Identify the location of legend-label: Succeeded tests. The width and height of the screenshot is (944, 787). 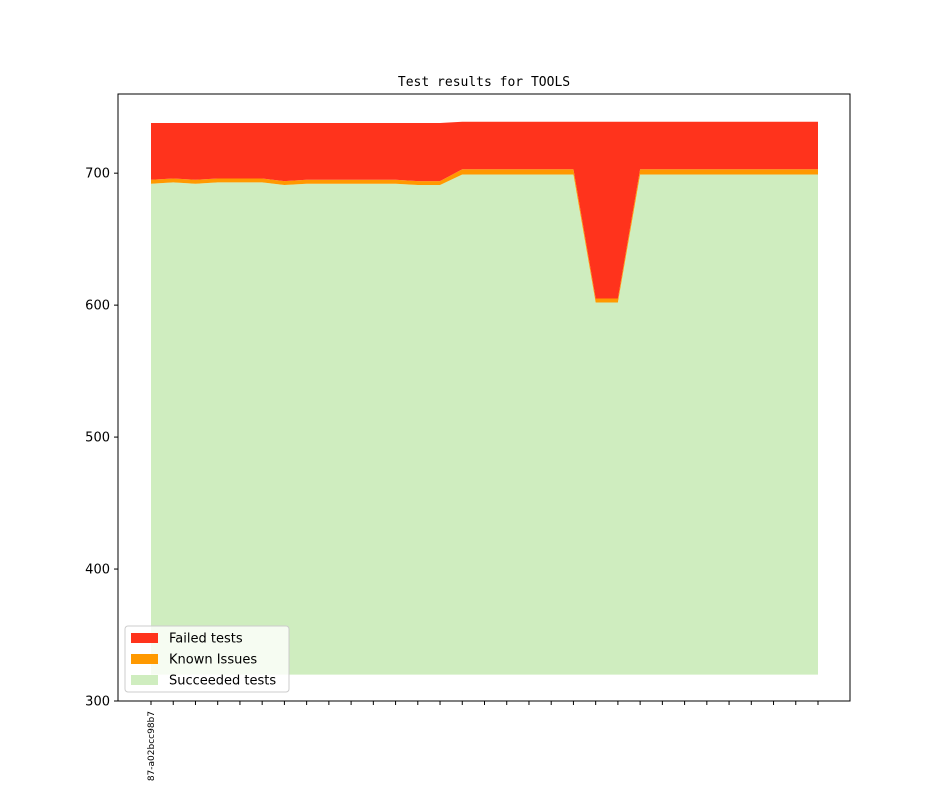
(222, 681).